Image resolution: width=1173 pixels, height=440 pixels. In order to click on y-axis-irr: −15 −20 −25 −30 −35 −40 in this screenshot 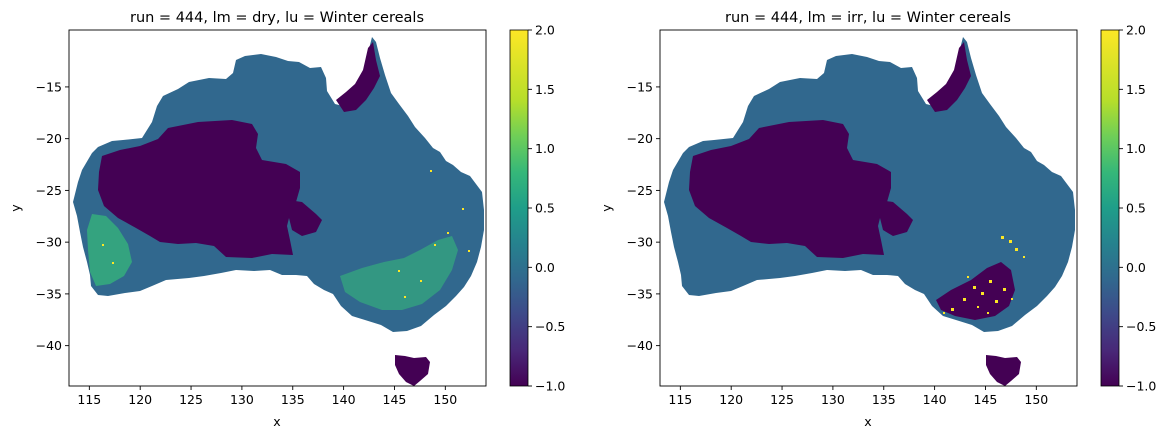, I will do `click(643, 216)`.